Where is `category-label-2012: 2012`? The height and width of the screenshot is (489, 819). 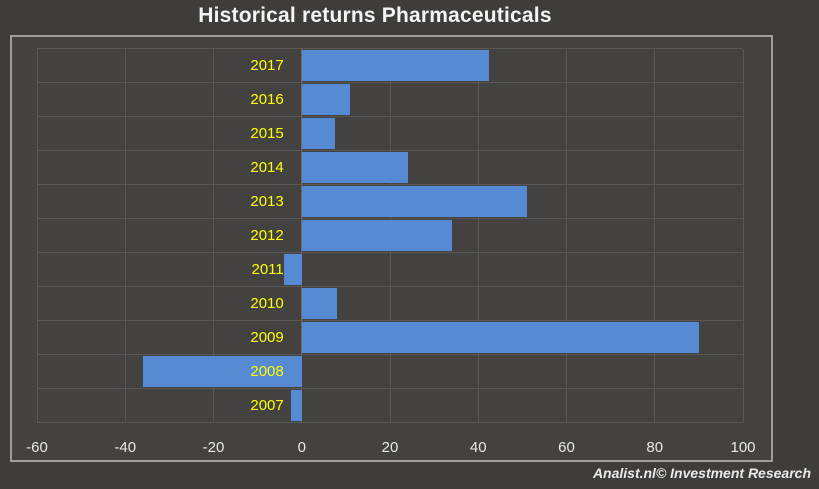 category-label-2012: 2012 is located at coordinates (267, 235).